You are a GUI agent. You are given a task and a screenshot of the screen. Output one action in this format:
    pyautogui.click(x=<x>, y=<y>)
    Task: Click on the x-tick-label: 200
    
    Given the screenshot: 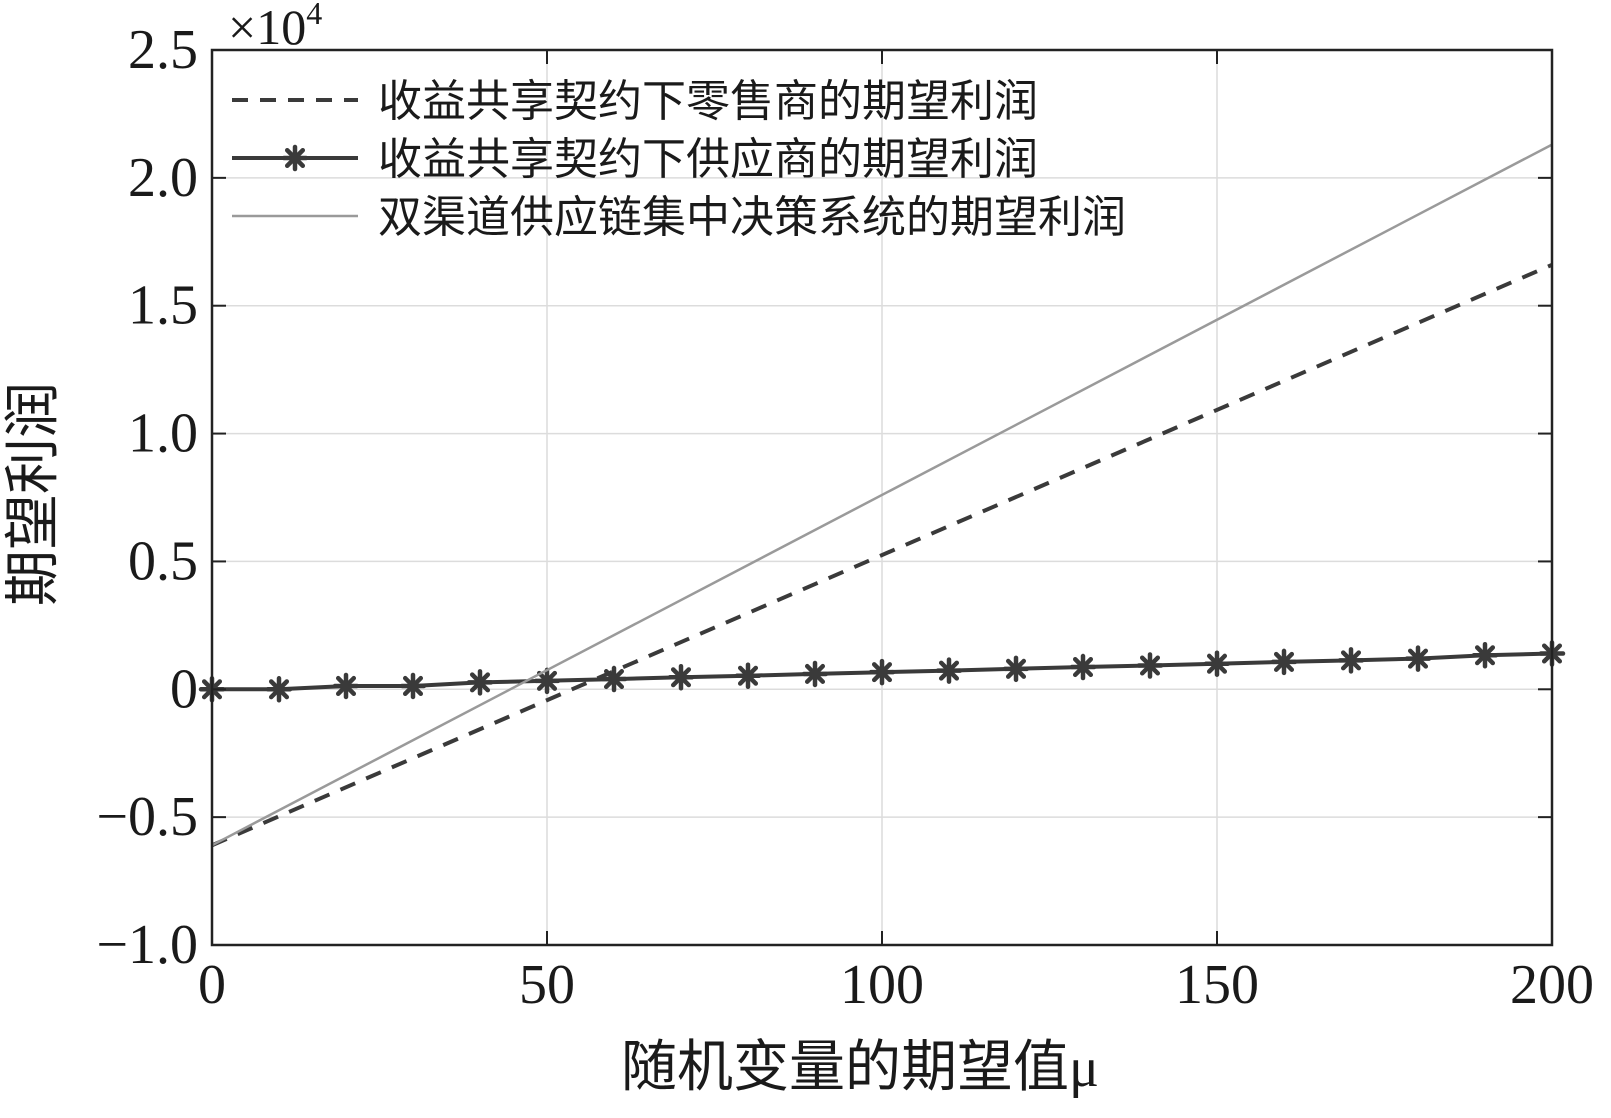 What is the action you would take?
    pyautogui.click(x=1552, y=985)
    